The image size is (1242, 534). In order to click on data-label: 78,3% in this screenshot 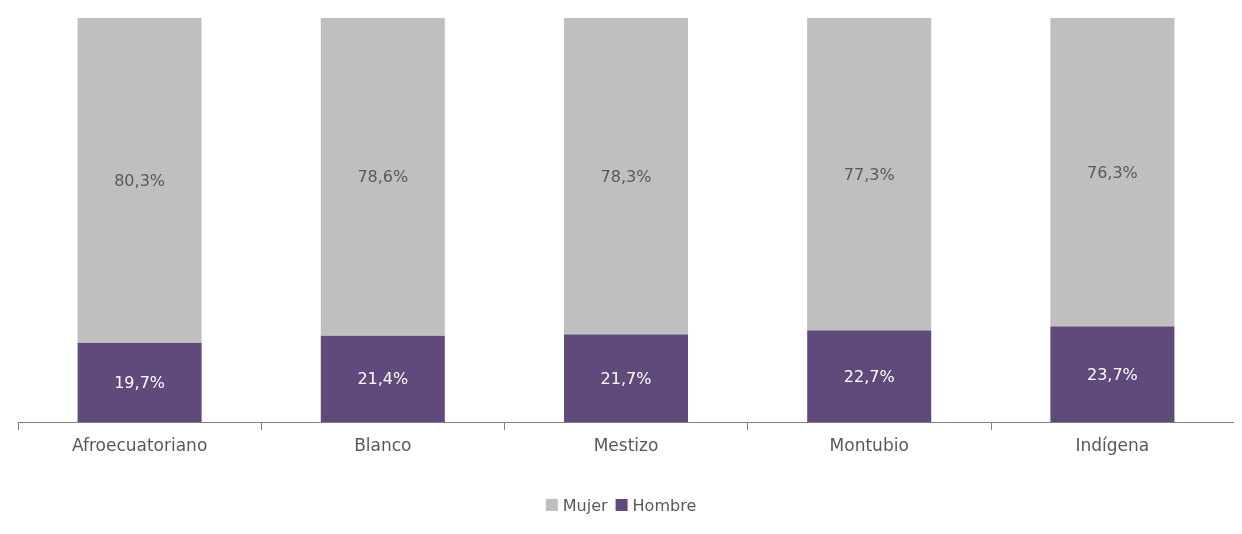, I will do `click(626, 176)`.